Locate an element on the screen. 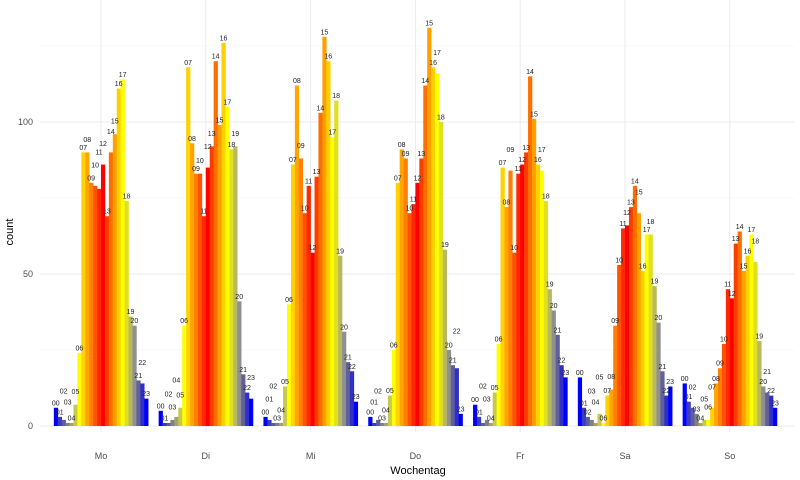 The height and width of the screenshot is (480, 800). y-tick-label: 50 is located at coordinates (28, 274).